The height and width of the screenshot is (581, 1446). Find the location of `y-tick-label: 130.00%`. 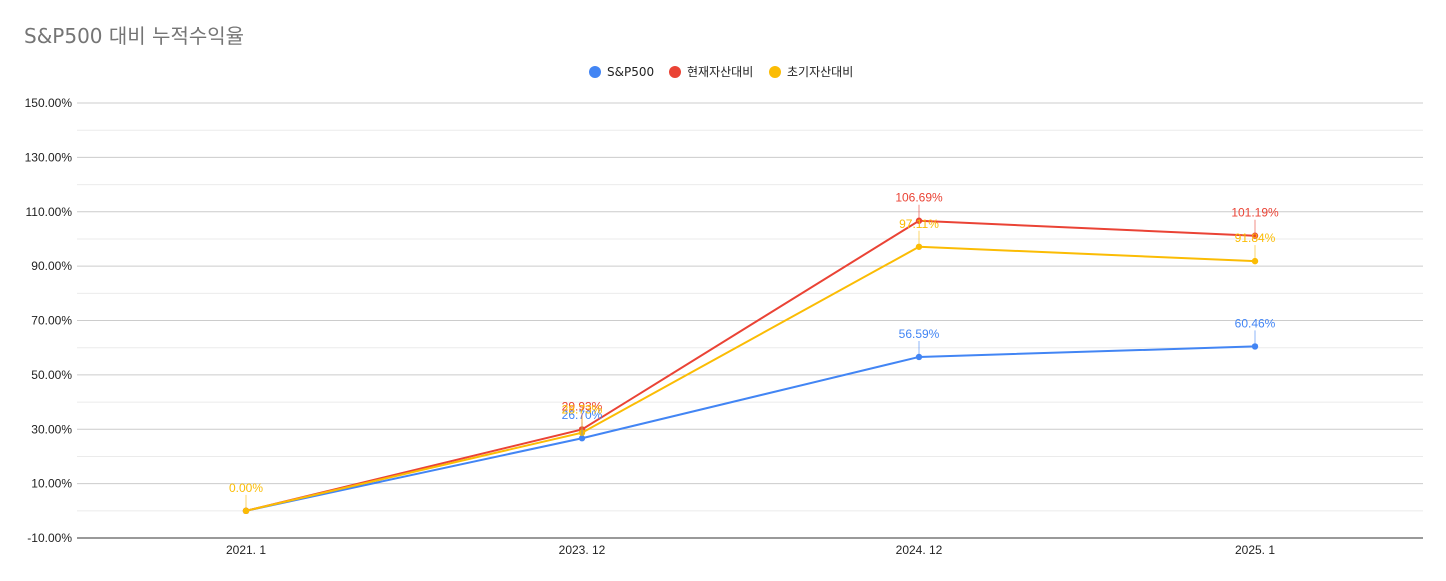

y-tick-label: 130.00% is located at coordinates (49, 157).